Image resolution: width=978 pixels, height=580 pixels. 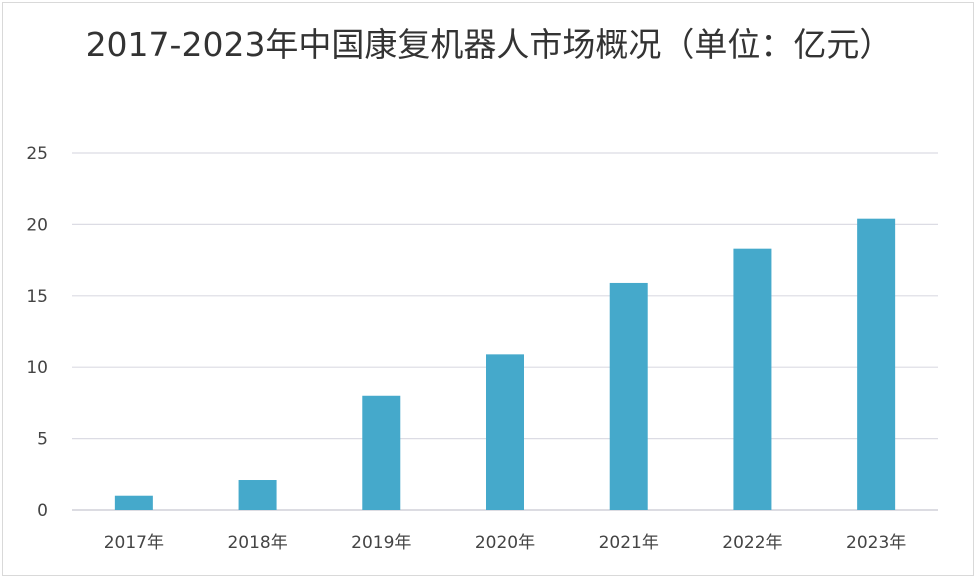 I want to click on y-tick-label: 15, so click(x=37, y=297).